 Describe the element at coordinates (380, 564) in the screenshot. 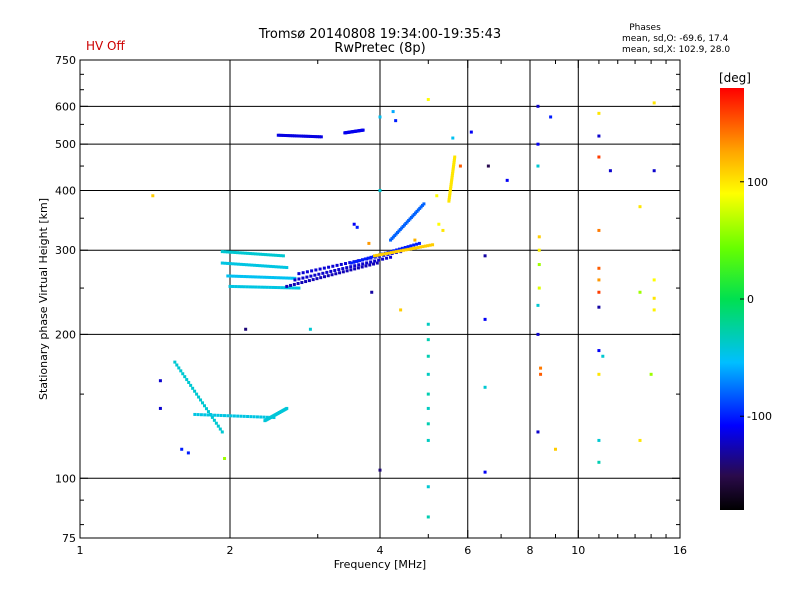

I see `x-axis-label: Frequency [MHz]` at that location.